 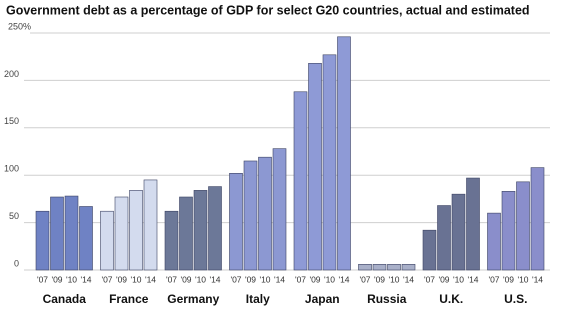 What do you see at coordinates (322, 299) in the screenshot?
I see `group-label: Japan` at bounding box center [322, 299].